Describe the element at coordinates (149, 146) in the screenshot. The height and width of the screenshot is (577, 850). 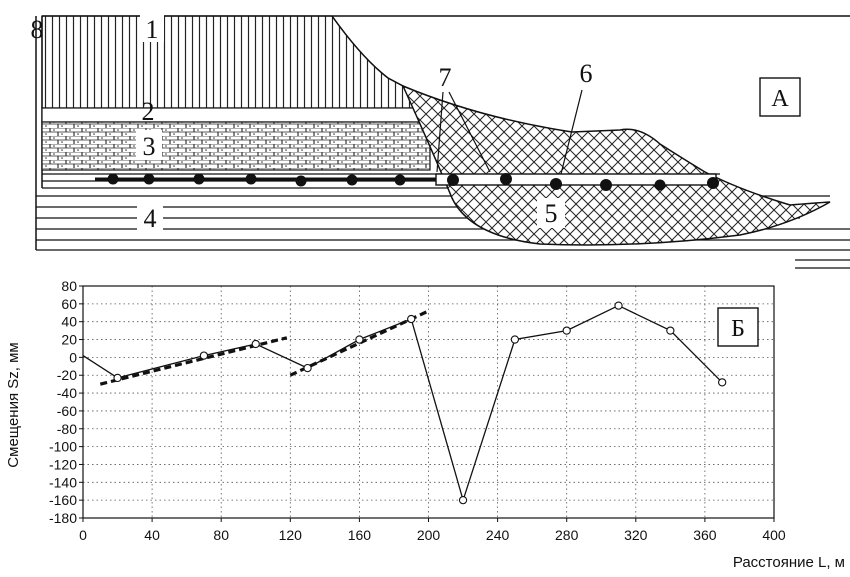
I see `label-3: 3` at that location.